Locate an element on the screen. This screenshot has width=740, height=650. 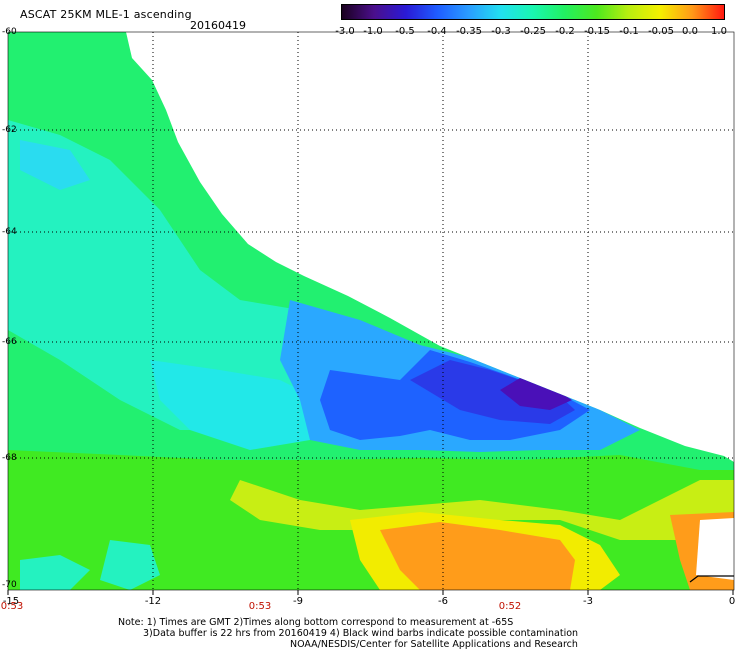
lat-label: -66 is located at coordinates (9, 342).